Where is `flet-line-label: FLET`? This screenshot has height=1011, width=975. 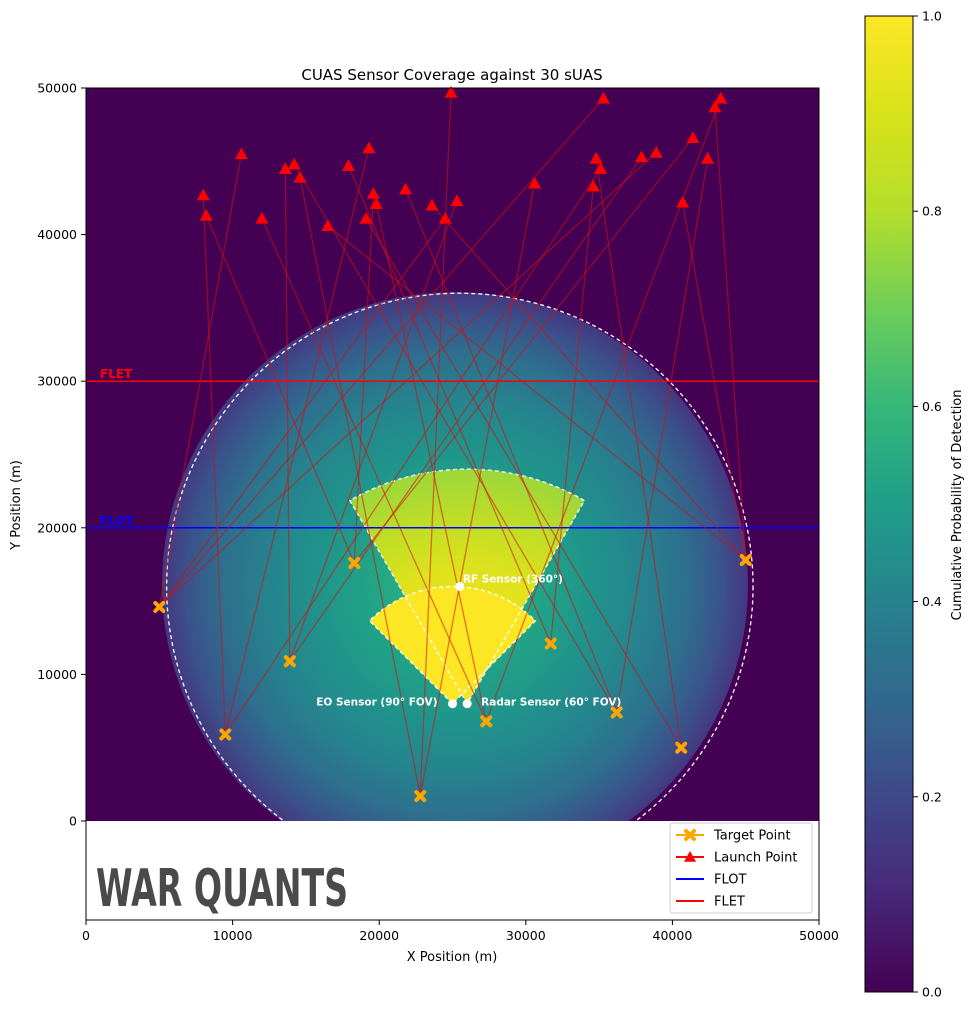 flet-line-label: FLET is located at coordinates (116, 374).